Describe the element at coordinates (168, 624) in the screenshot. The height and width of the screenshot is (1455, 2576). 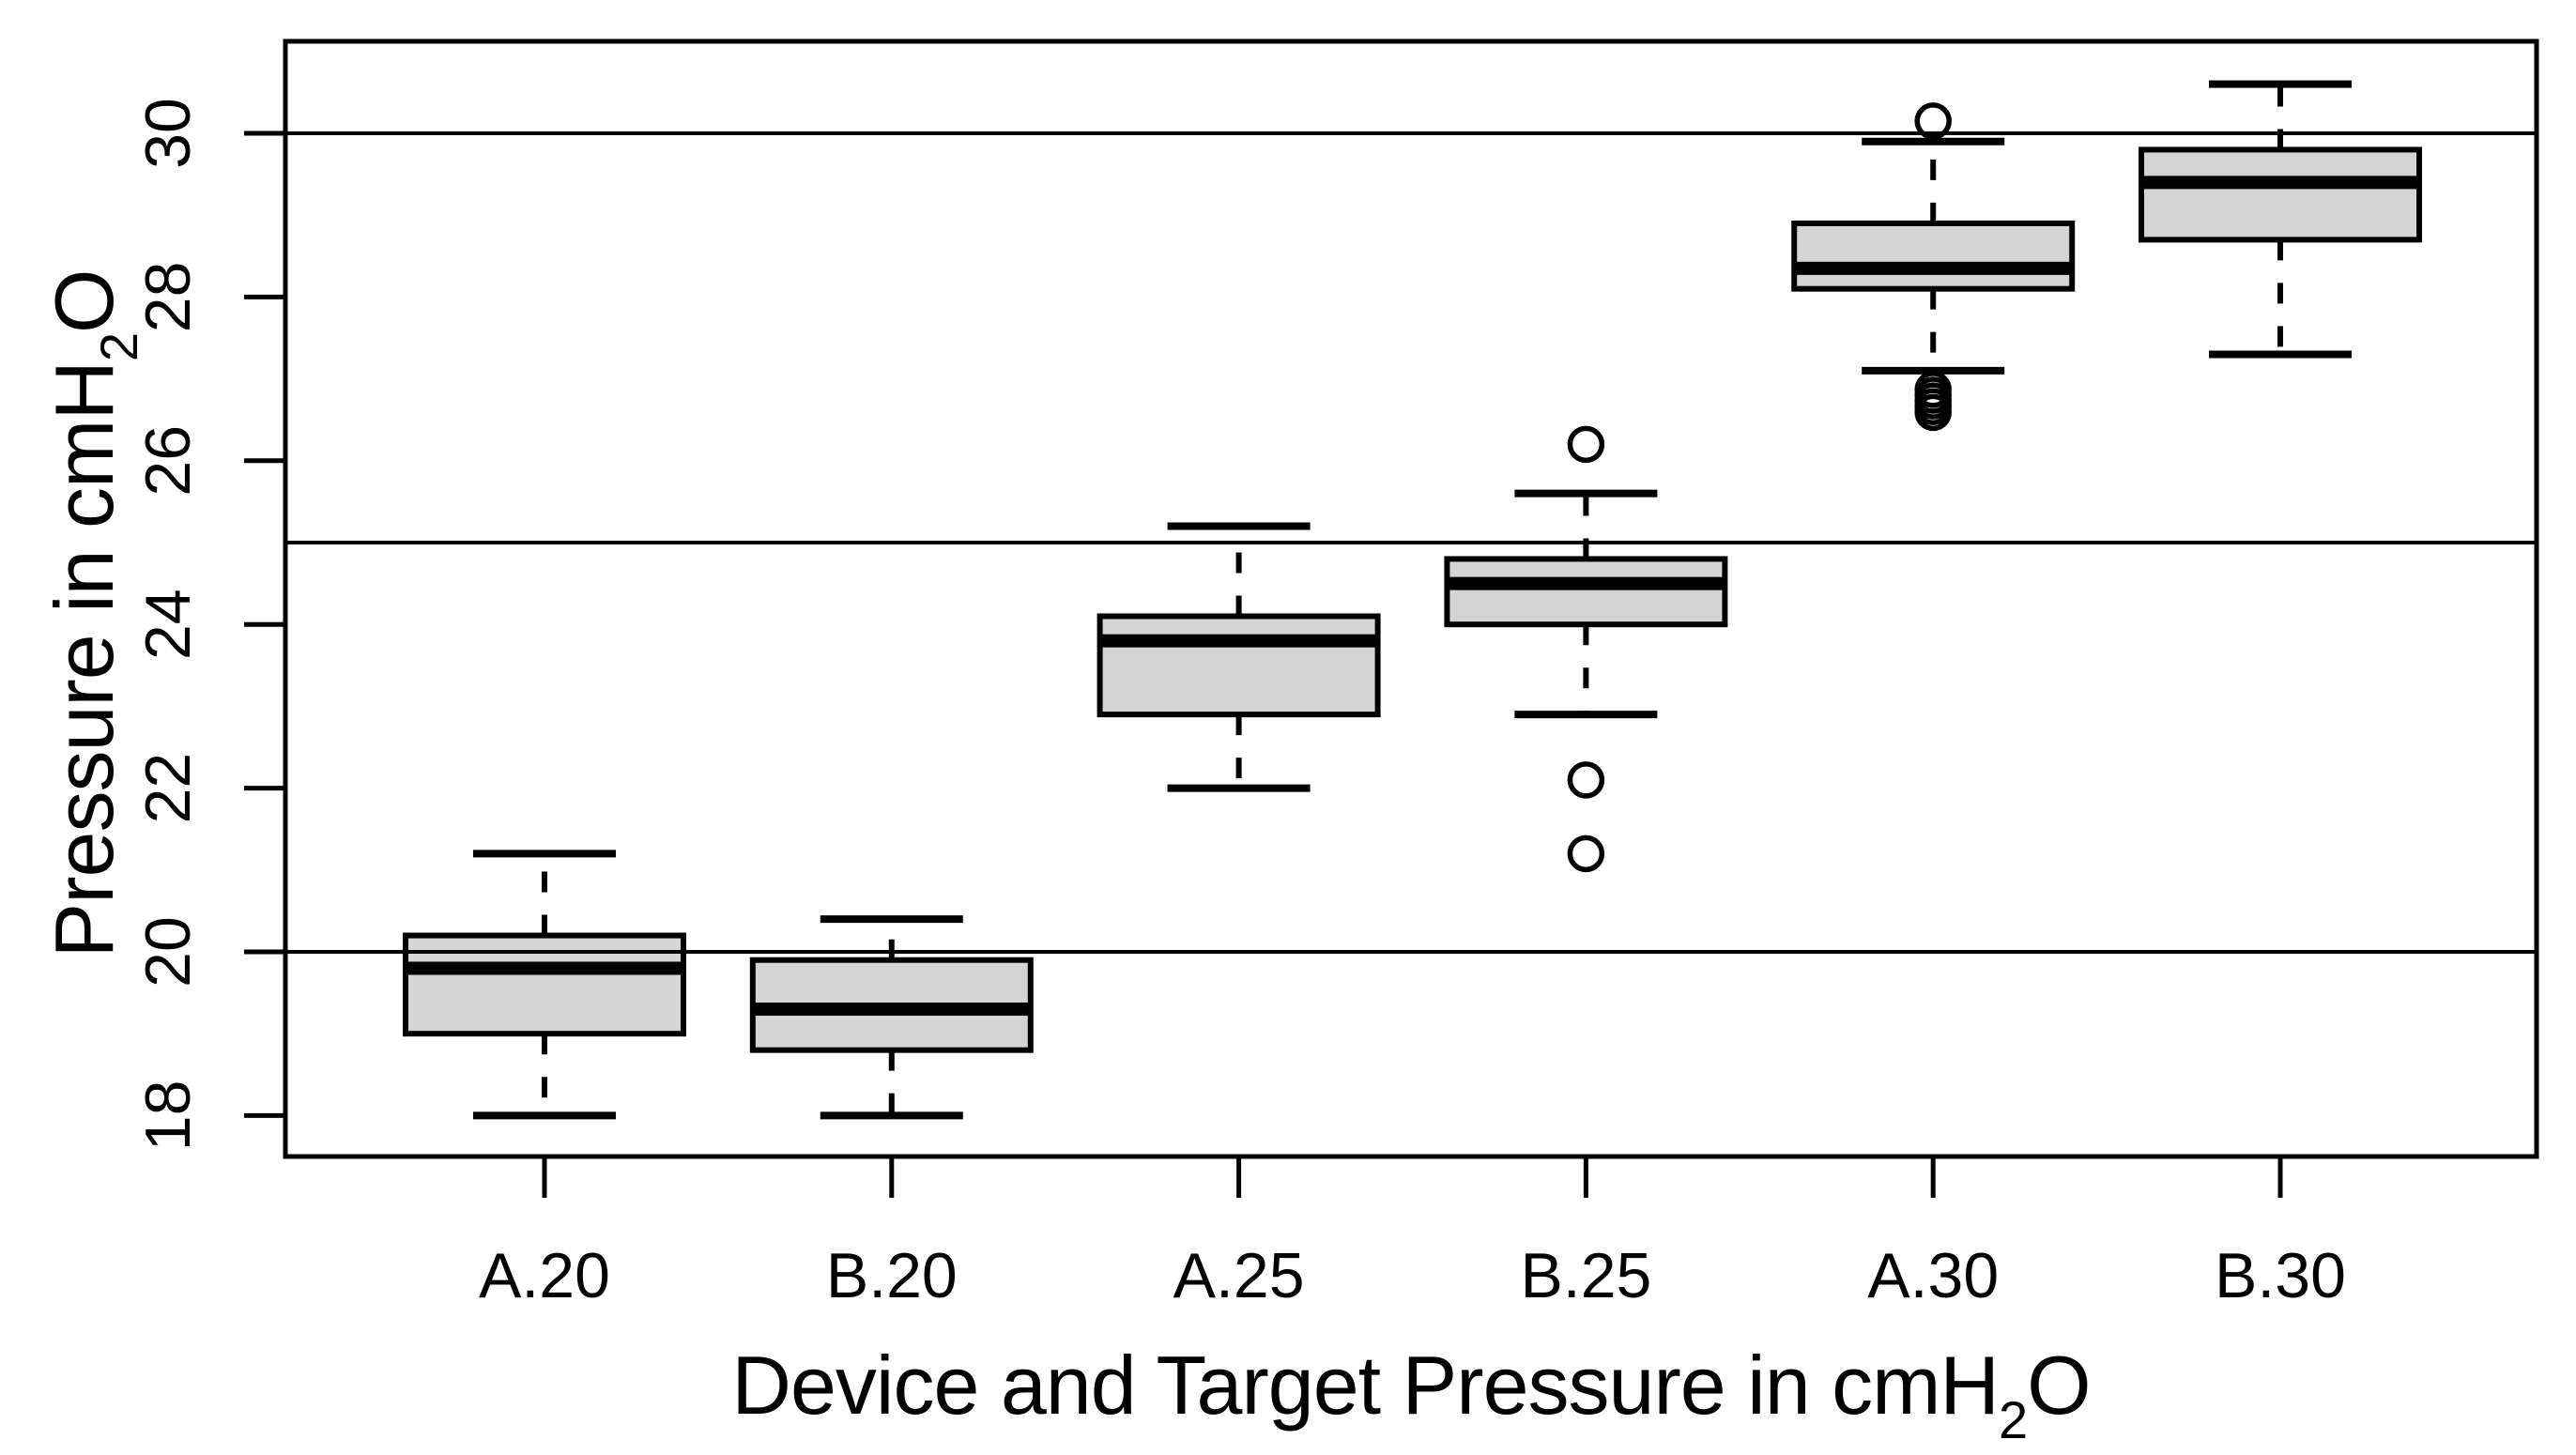
I see `y-tick-label-24: 24` at that location.